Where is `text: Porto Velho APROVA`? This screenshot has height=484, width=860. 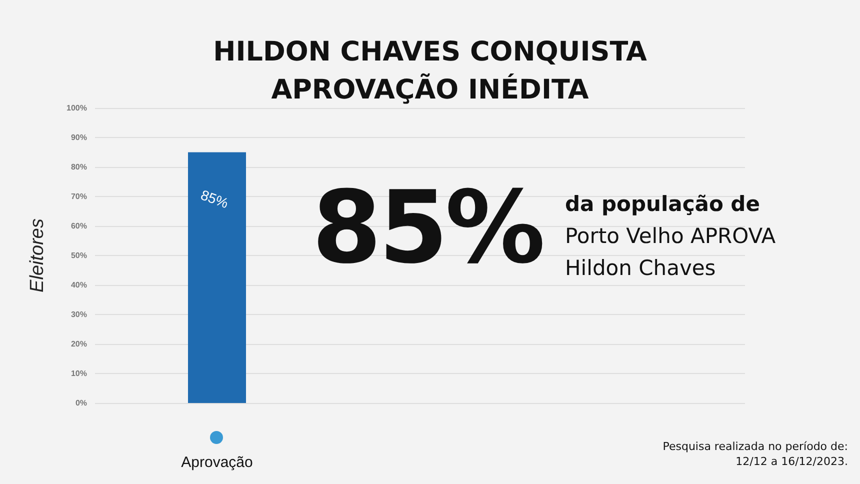
text: Porto Velho APROVA is located at coordinates (670, 236).